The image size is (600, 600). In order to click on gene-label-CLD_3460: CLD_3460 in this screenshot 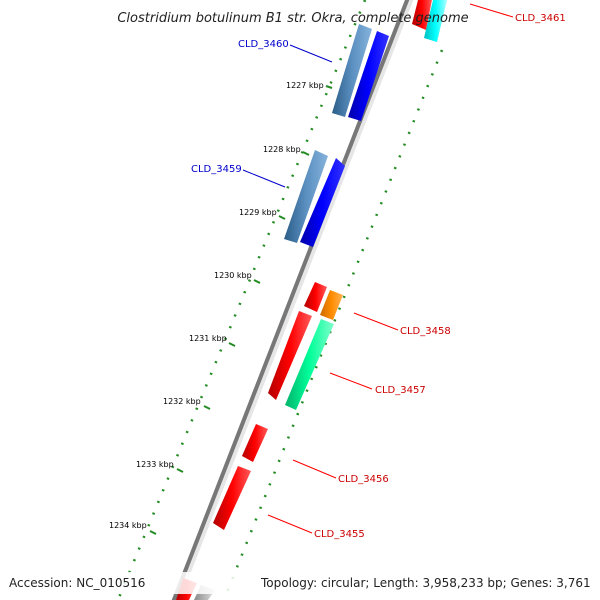, I will do `click(263, 44)`.